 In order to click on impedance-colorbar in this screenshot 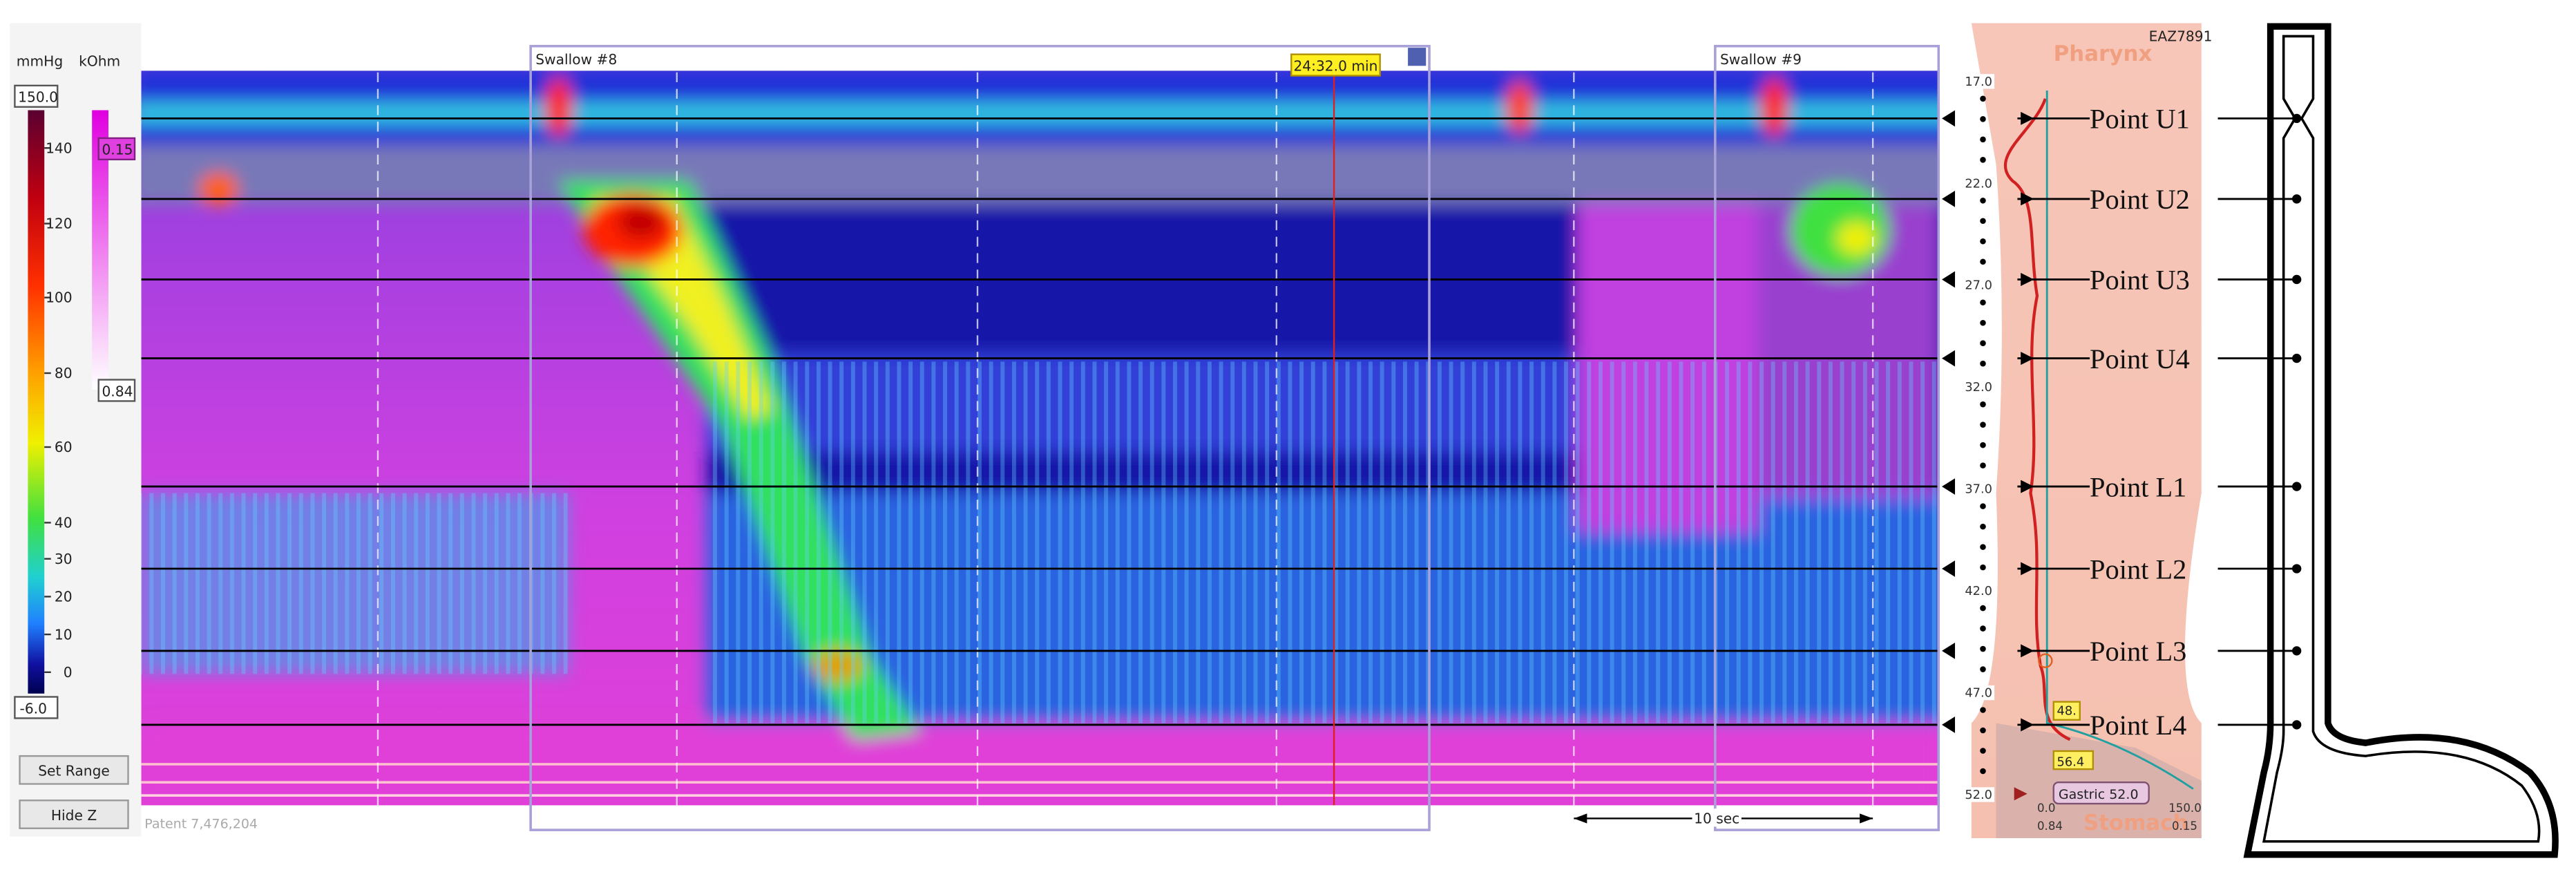, I will do `click(100, 250)`.